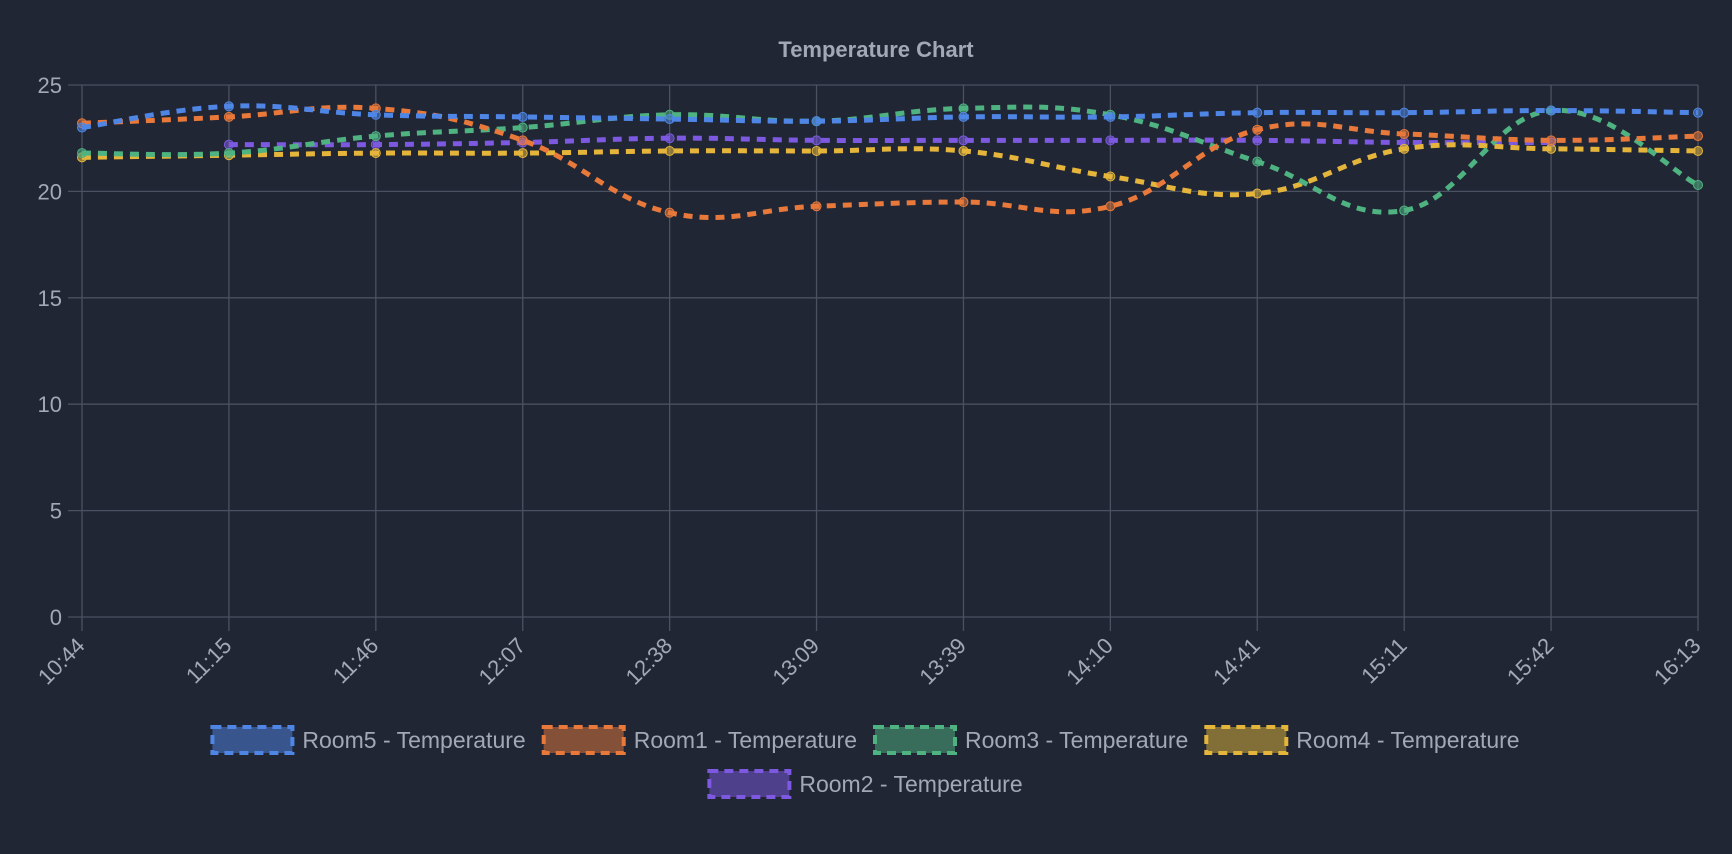 This screenshot has height=854, width=1732. Describe the element at coordinates (745, 740) in the screenshot. I see `legend-label: Room1 - Temperature` at that location.